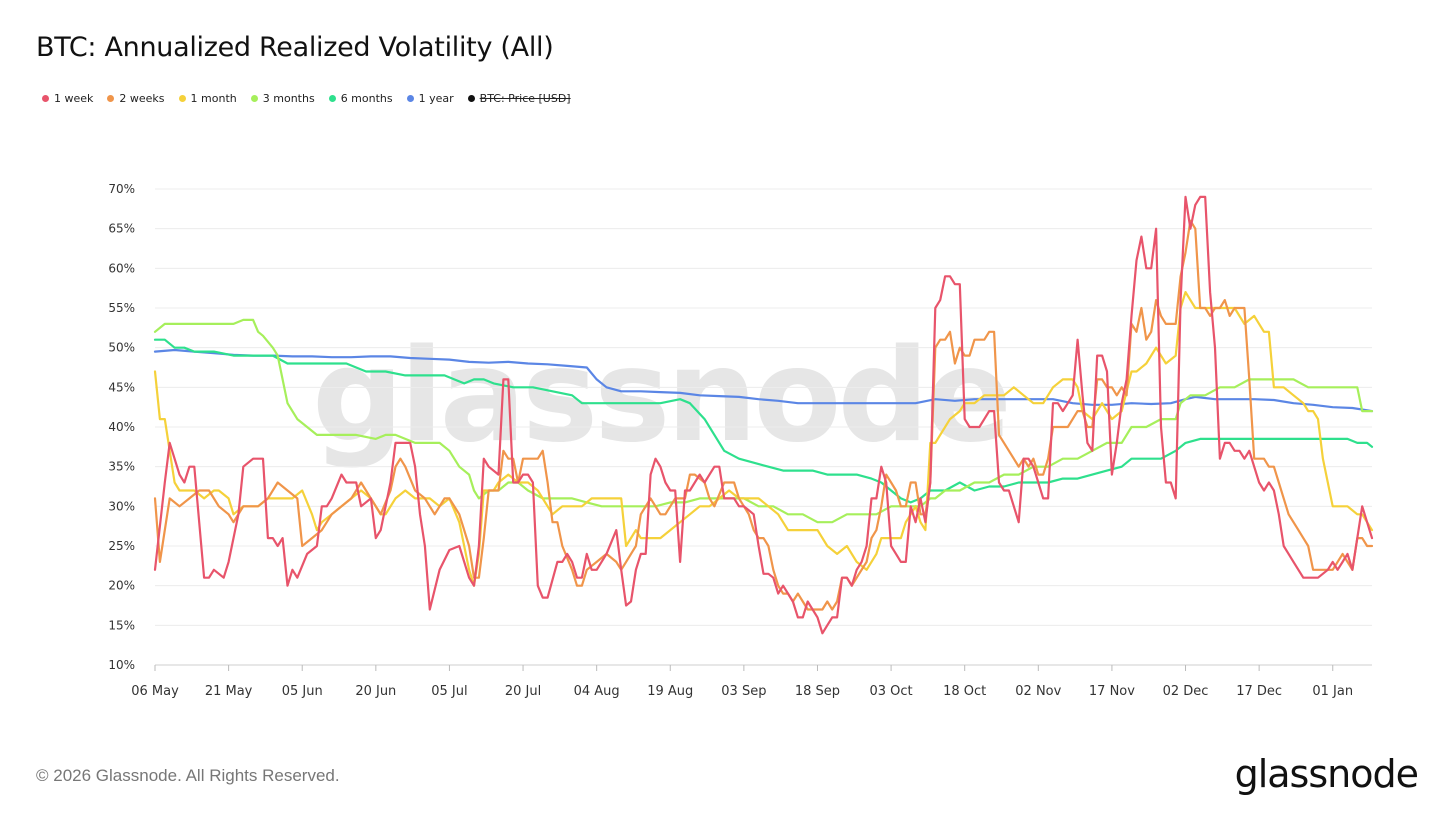  I want to click on x-tick-label: 20 Jun, so click(375, 691).